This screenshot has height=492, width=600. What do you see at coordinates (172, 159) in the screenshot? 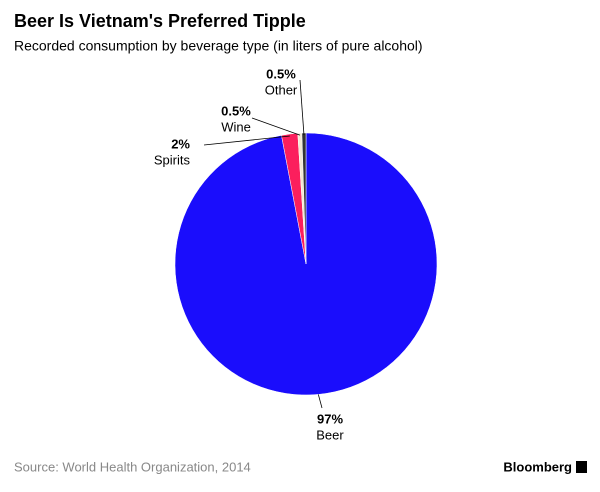
I see `category-label: Spirits` at bounding box center [172, 159].